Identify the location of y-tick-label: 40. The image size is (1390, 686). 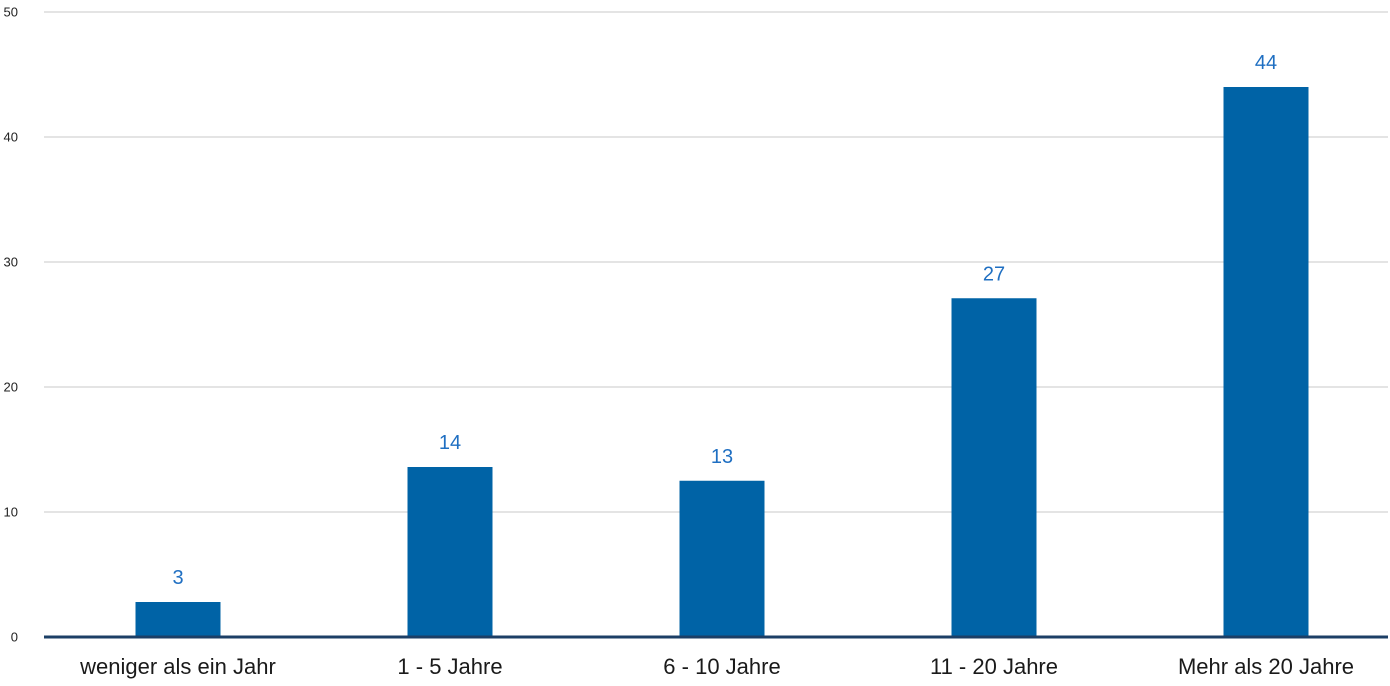
(11, 137).